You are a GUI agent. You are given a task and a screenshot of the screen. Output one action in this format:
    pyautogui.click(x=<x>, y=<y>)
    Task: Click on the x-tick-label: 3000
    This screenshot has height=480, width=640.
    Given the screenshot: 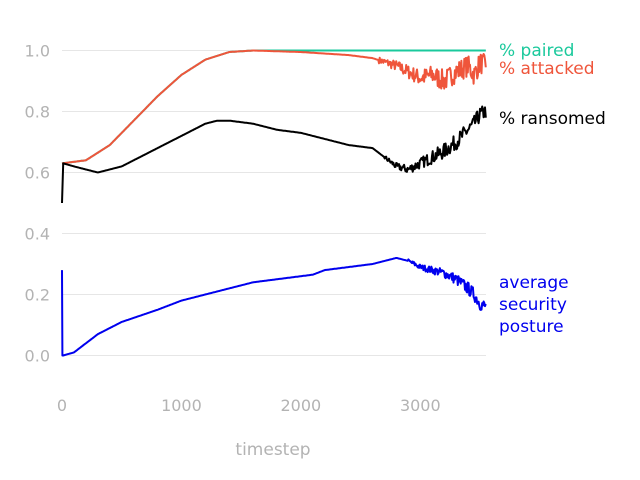 What is the action you would take?
    pyautogui.click(x=420, y=405)
    